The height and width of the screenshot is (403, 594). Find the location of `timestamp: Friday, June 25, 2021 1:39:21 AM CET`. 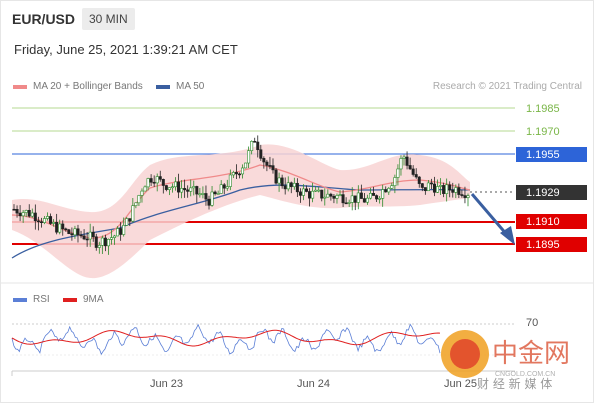

timestamp: Friday, June 25, 2021 1:39:21 AM CET is located at coordinates (126, 49).